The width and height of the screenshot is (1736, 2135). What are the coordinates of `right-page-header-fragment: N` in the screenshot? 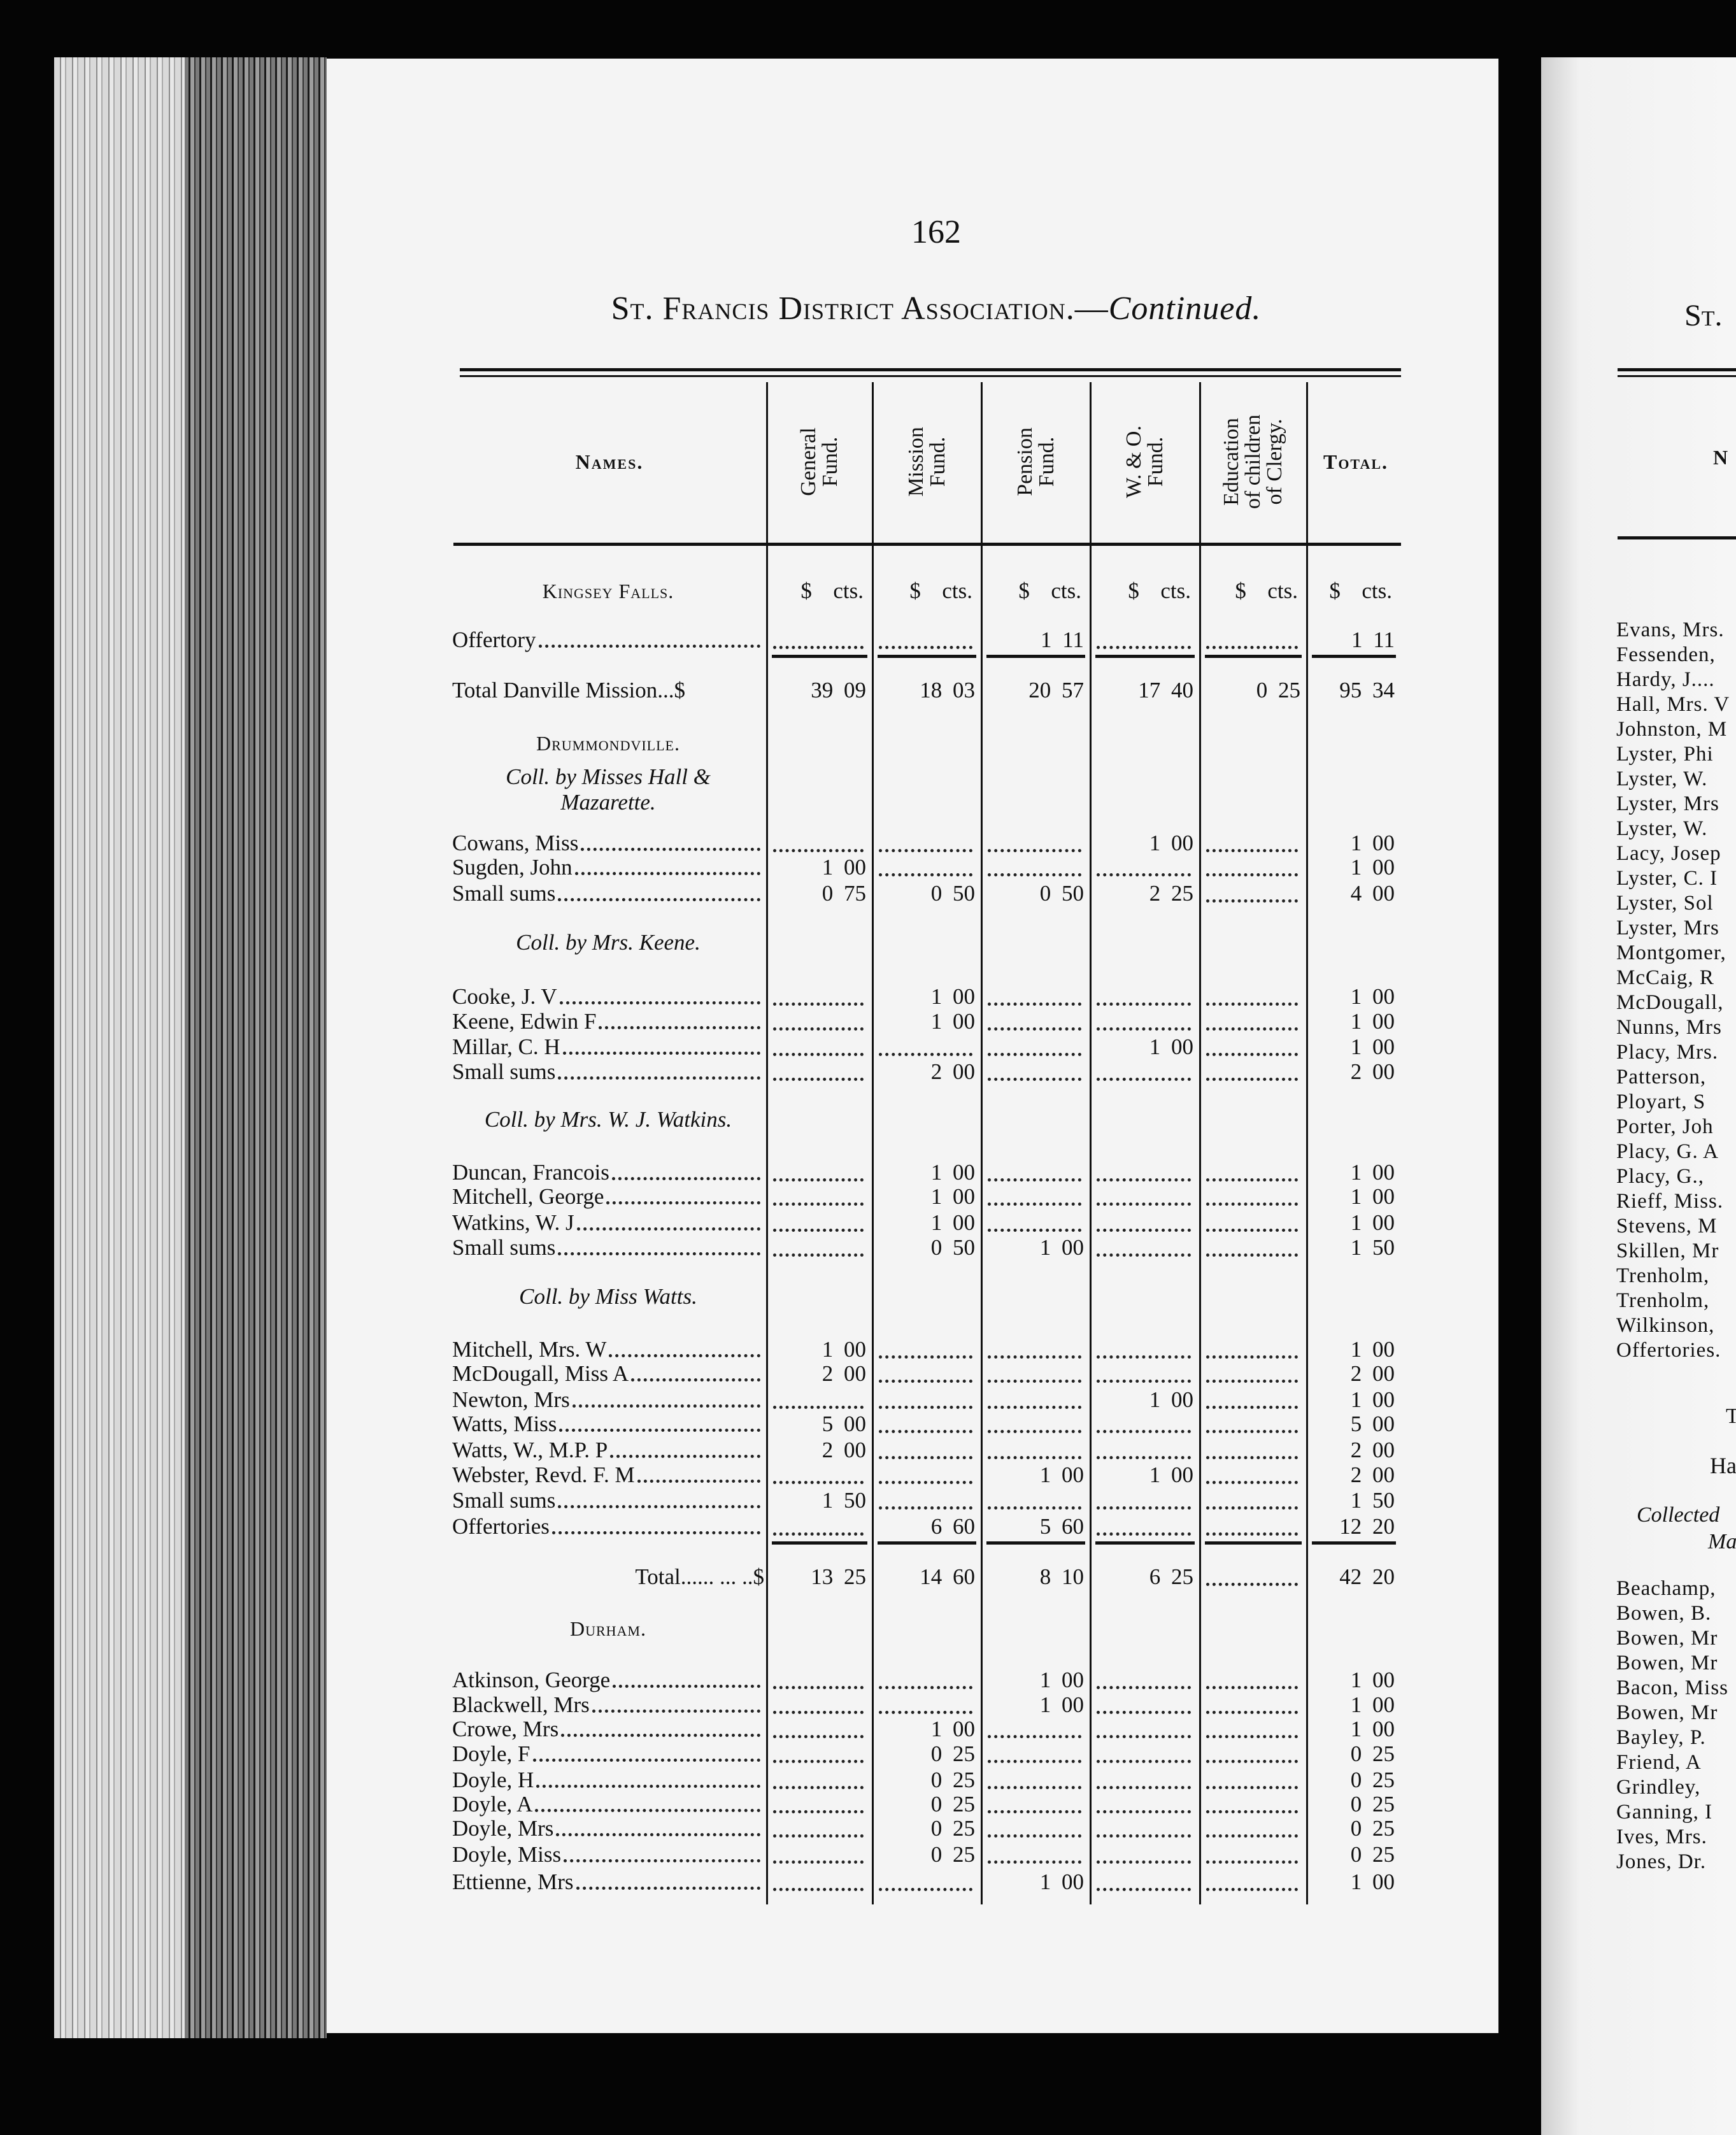 It's located at (1721, 457).